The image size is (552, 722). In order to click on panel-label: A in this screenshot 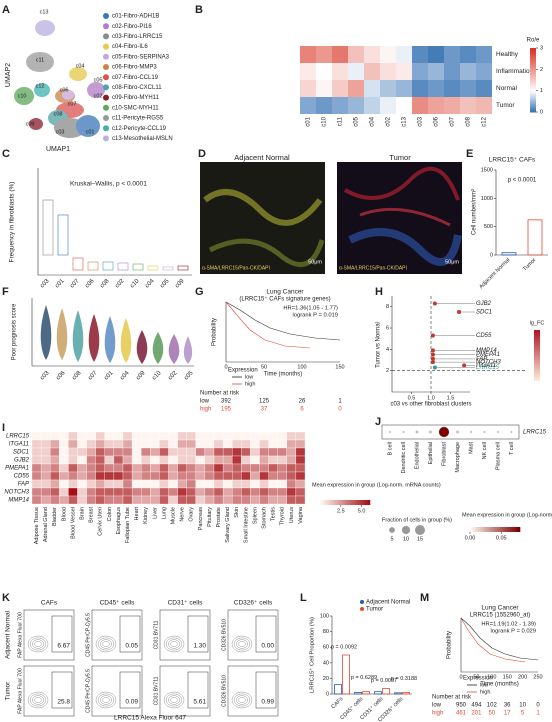, I will do `click(6, 10)`.